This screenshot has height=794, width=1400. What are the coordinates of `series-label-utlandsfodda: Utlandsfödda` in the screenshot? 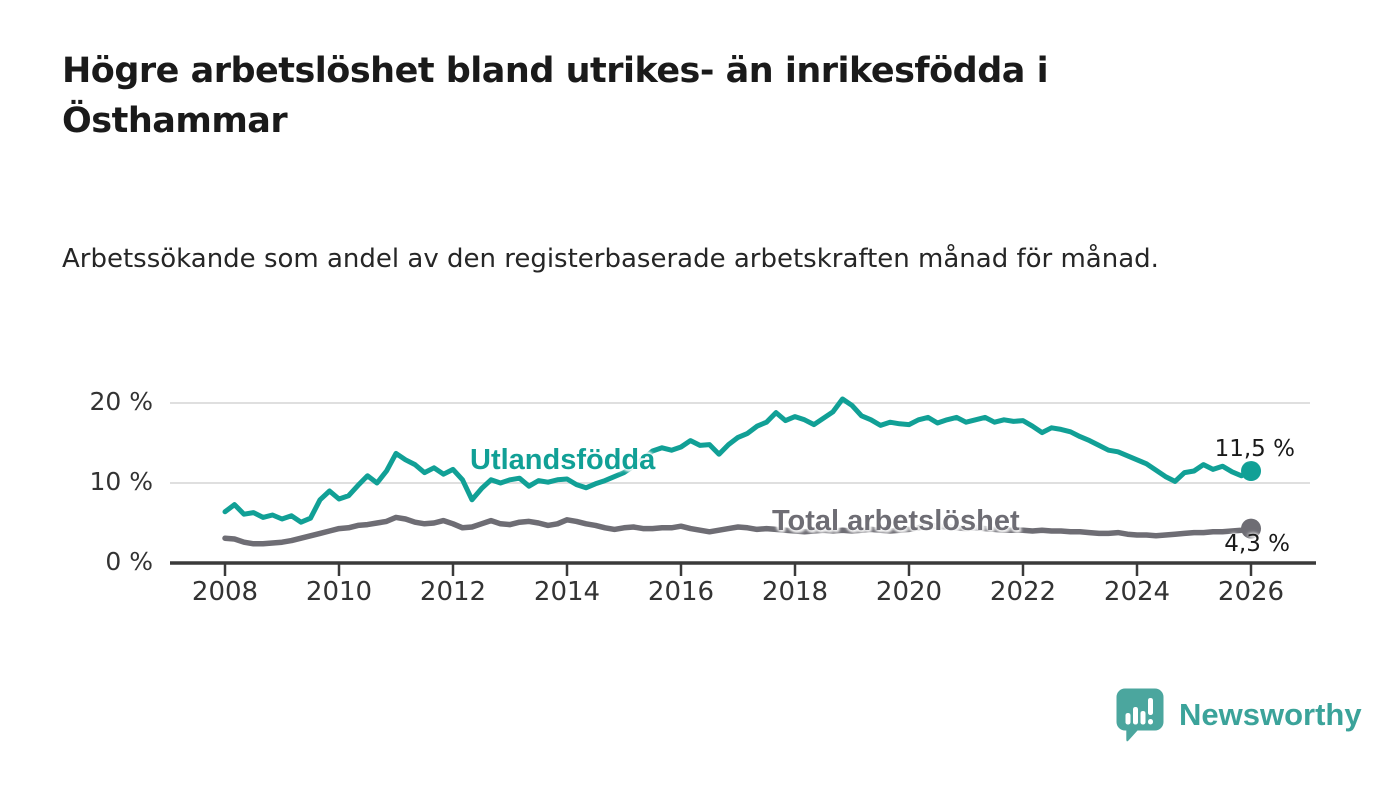 It's located at (563, 460).